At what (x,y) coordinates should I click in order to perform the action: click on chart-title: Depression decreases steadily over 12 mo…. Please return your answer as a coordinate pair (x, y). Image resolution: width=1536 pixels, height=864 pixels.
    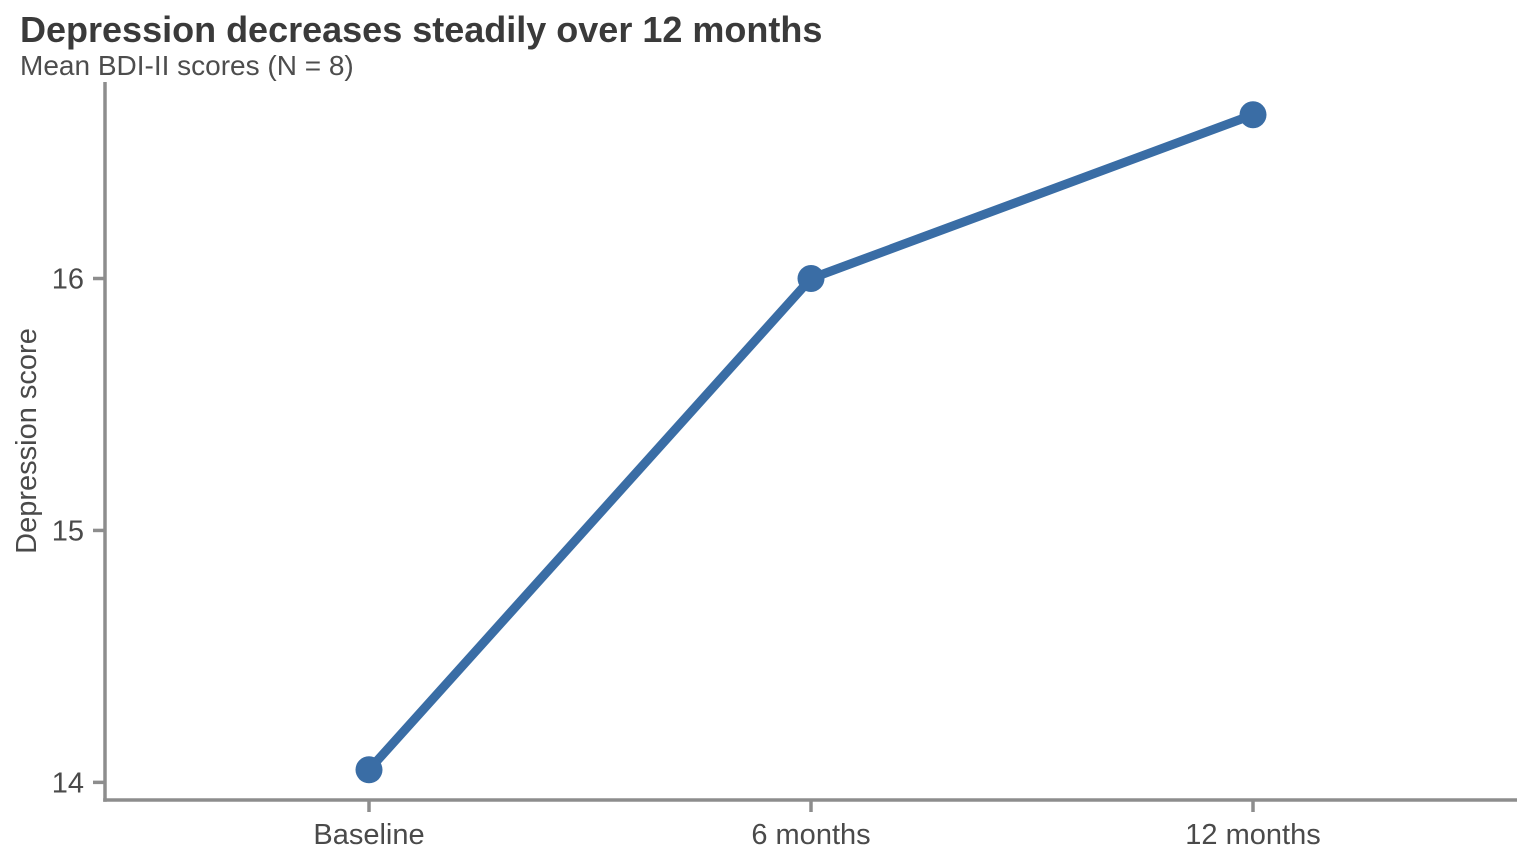
    Looking at the image, I should click on (421, 29).